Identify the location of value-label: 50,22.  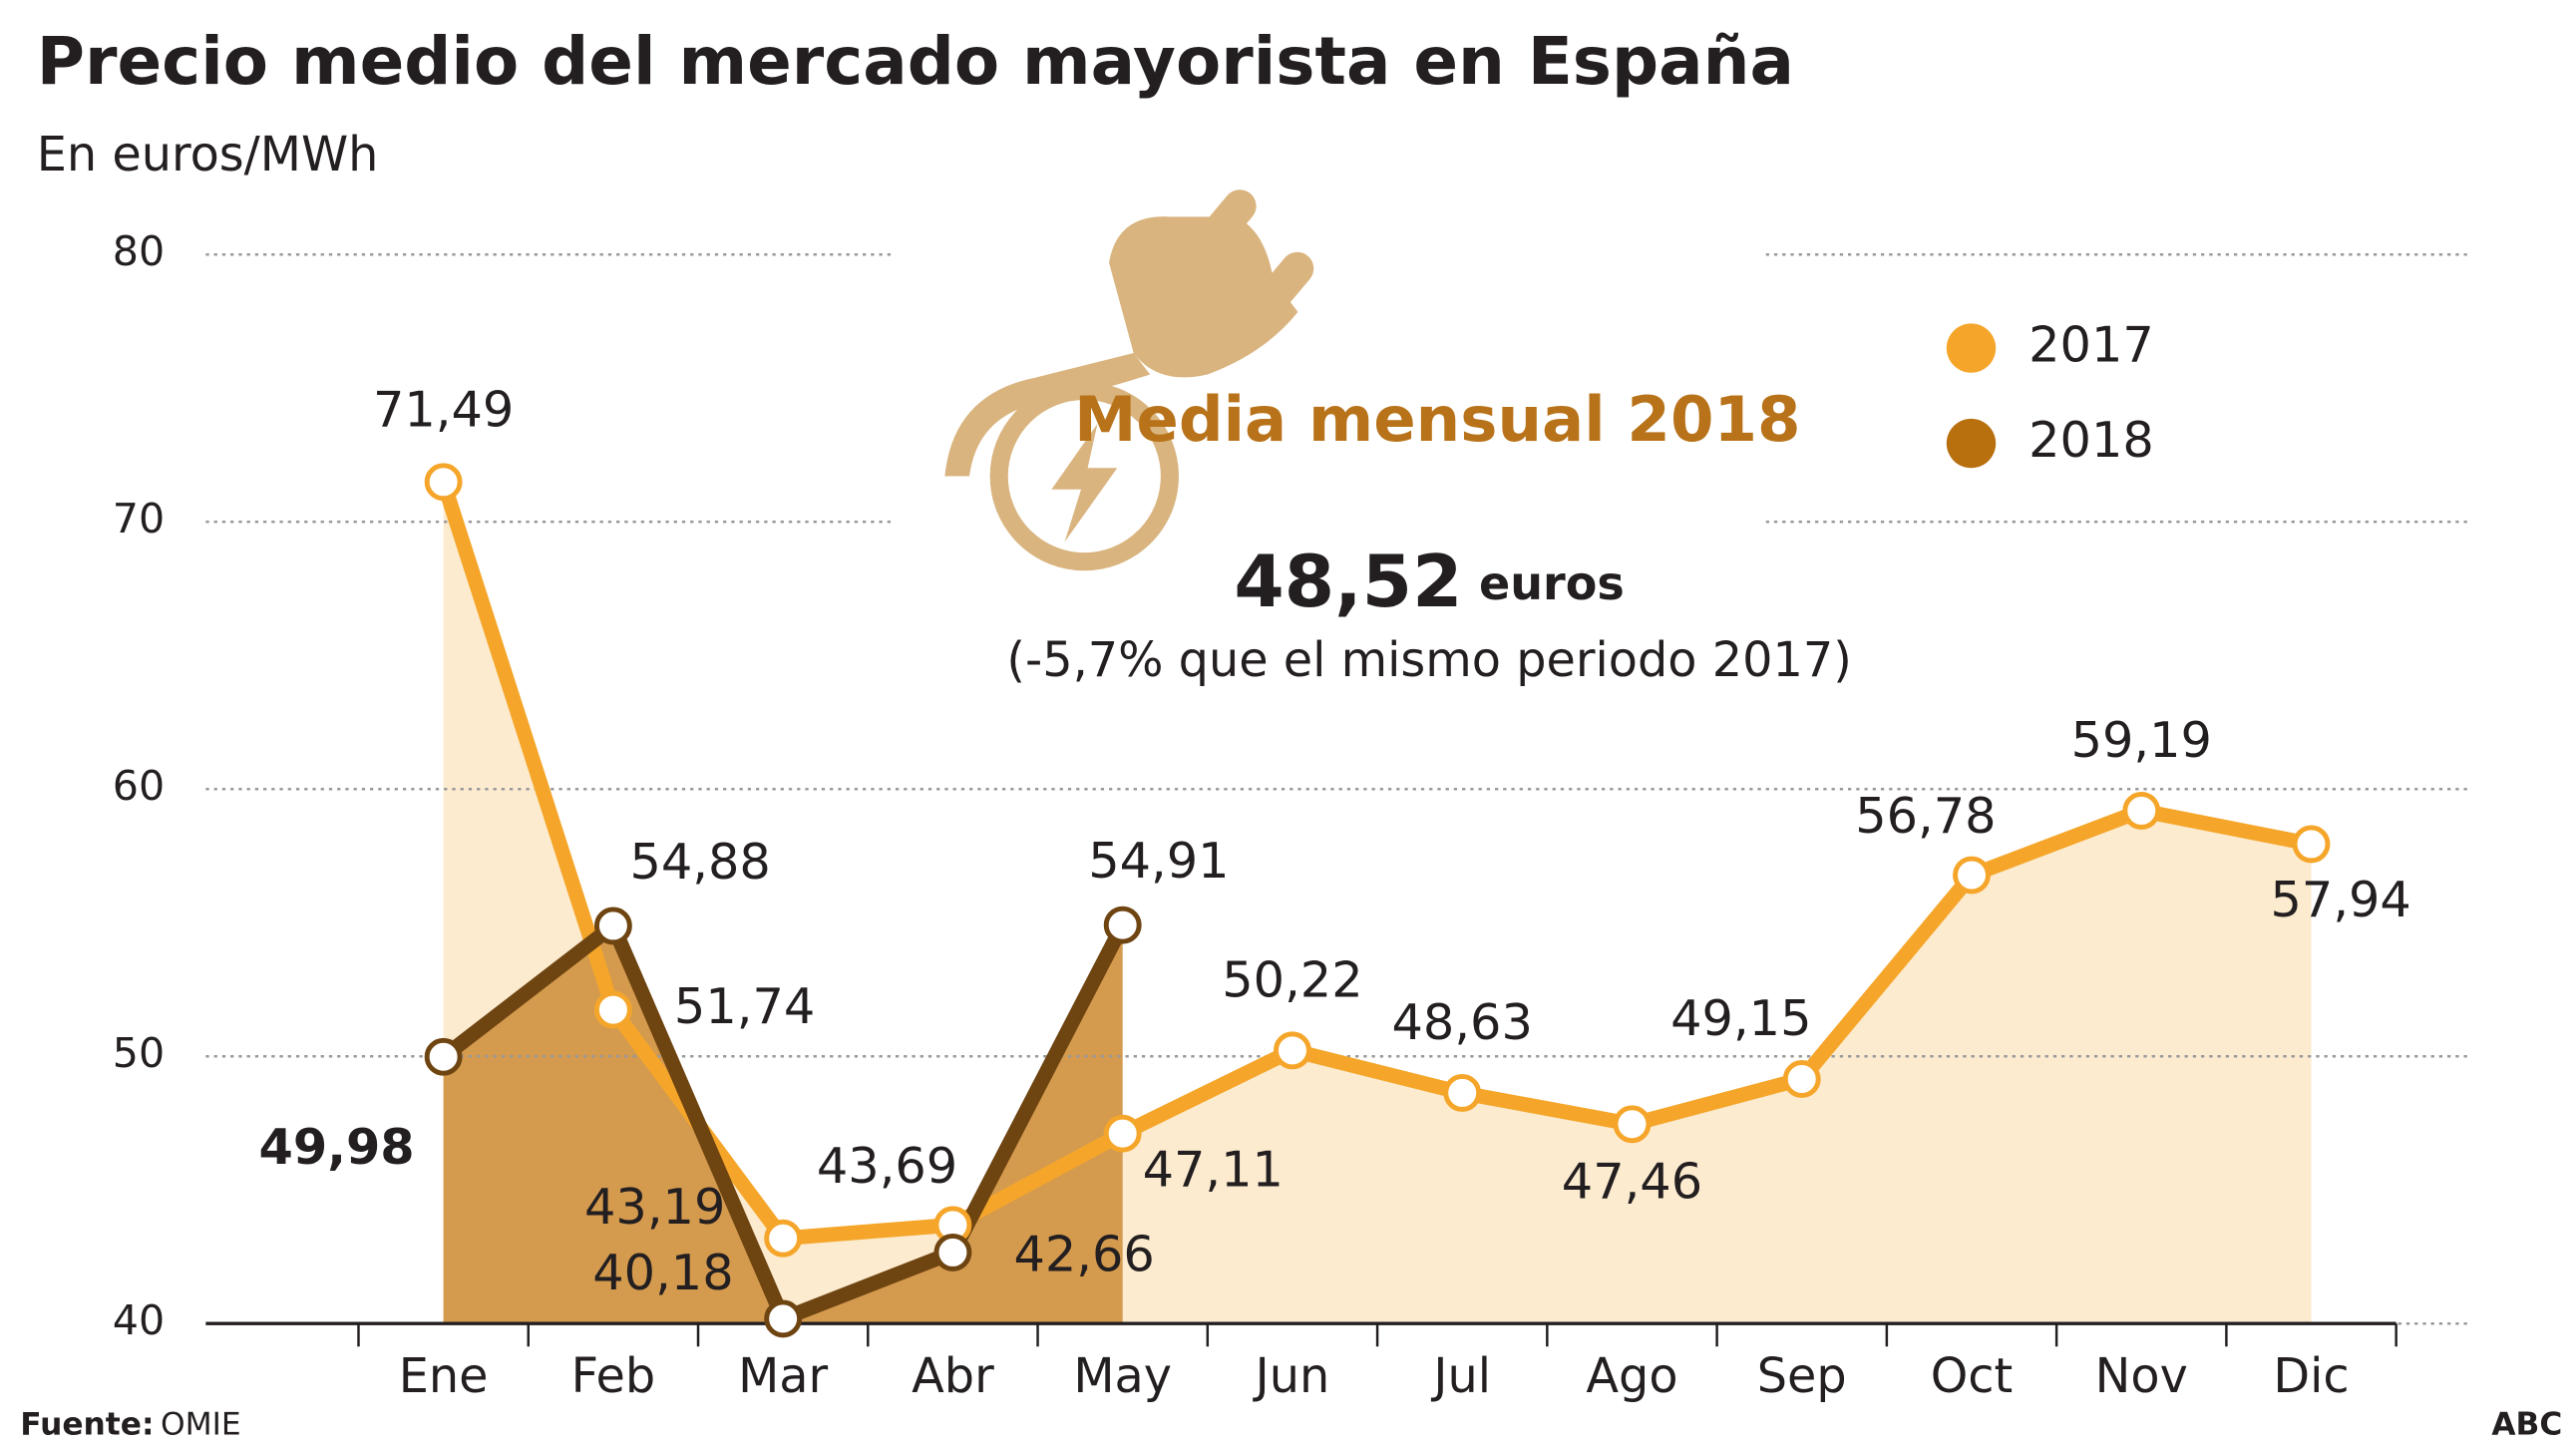
(1292, 979).